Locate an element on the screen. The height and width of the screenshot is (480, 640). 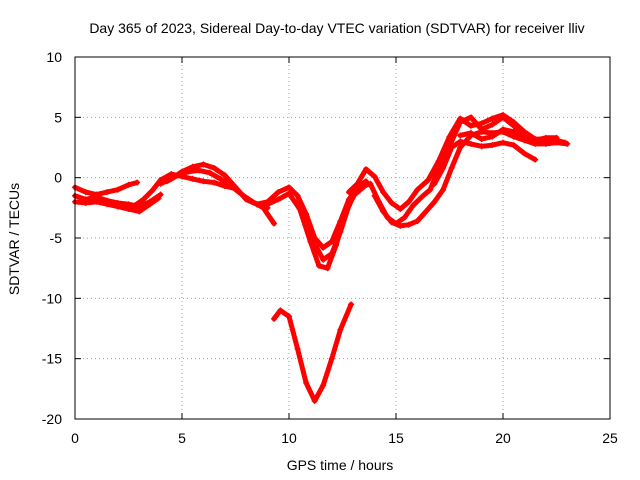
x-tick-label: 25 is located at coordinates (610, 438).